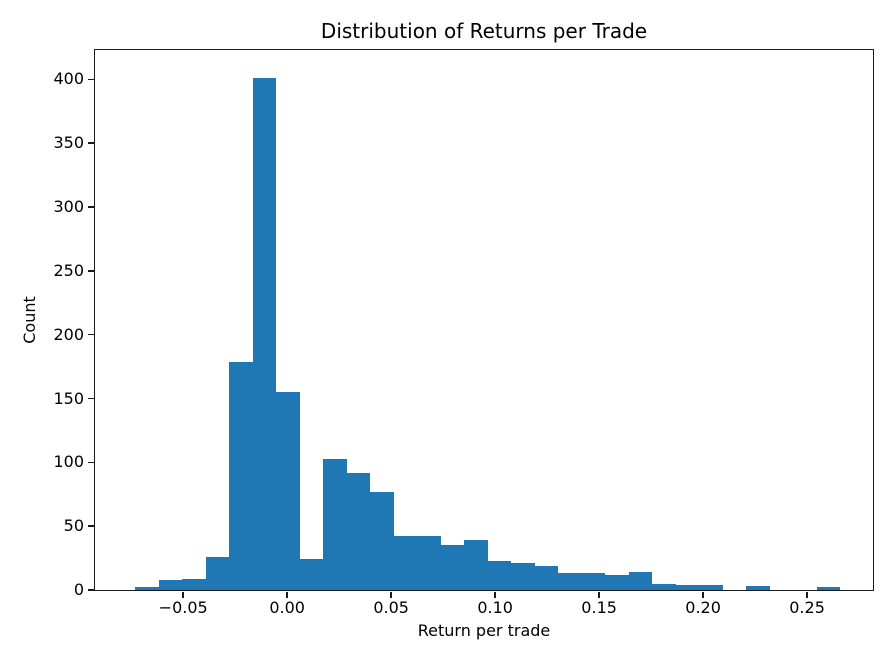 This screenshot has height=672, width=896. Describe the element at coordinates (29, 320) in the screenshot. I see `y-axis-label: Count` at that location.